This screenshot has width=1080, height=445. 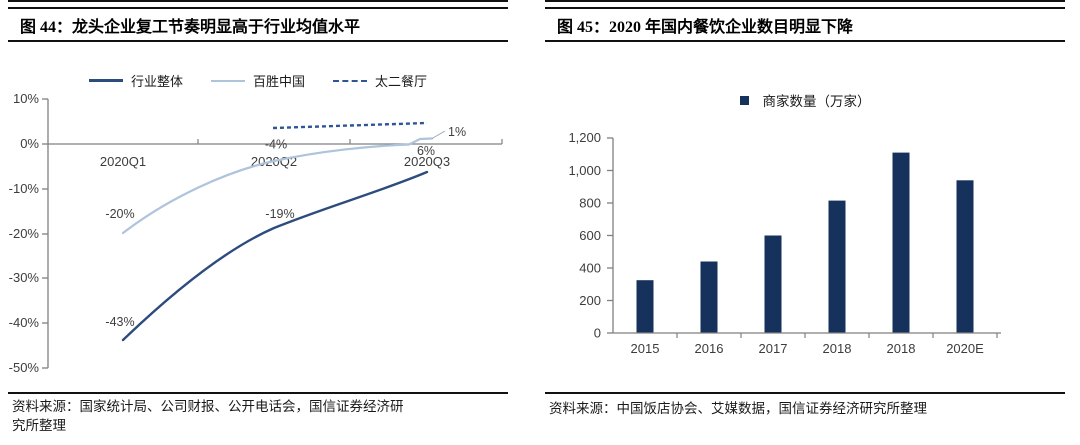 What do you see at coordinates (965, 257) in the screenshot?
I see `bar-2020E` at bounding box center [965, 257].